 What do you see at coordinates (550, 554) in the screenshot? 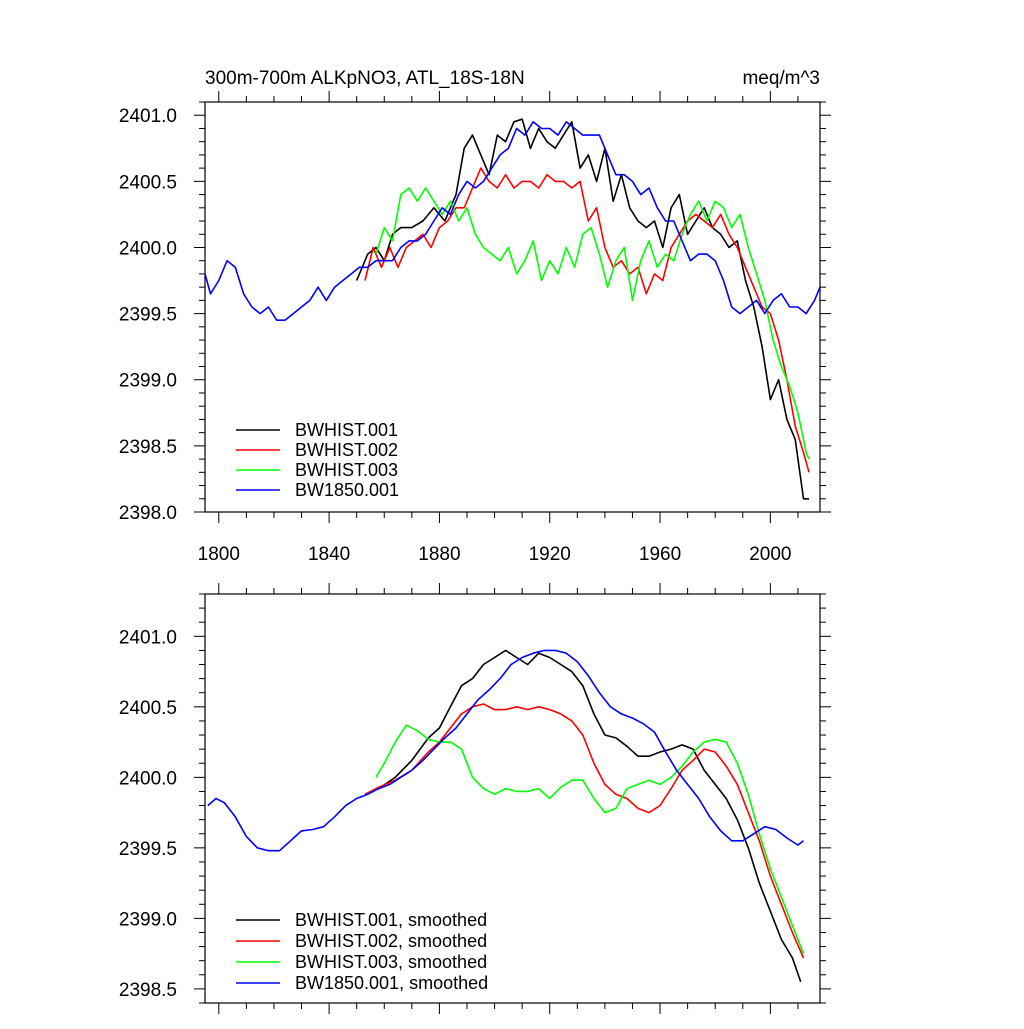
I see `x-tick-label: 1920` at bounding box center [550, 554].